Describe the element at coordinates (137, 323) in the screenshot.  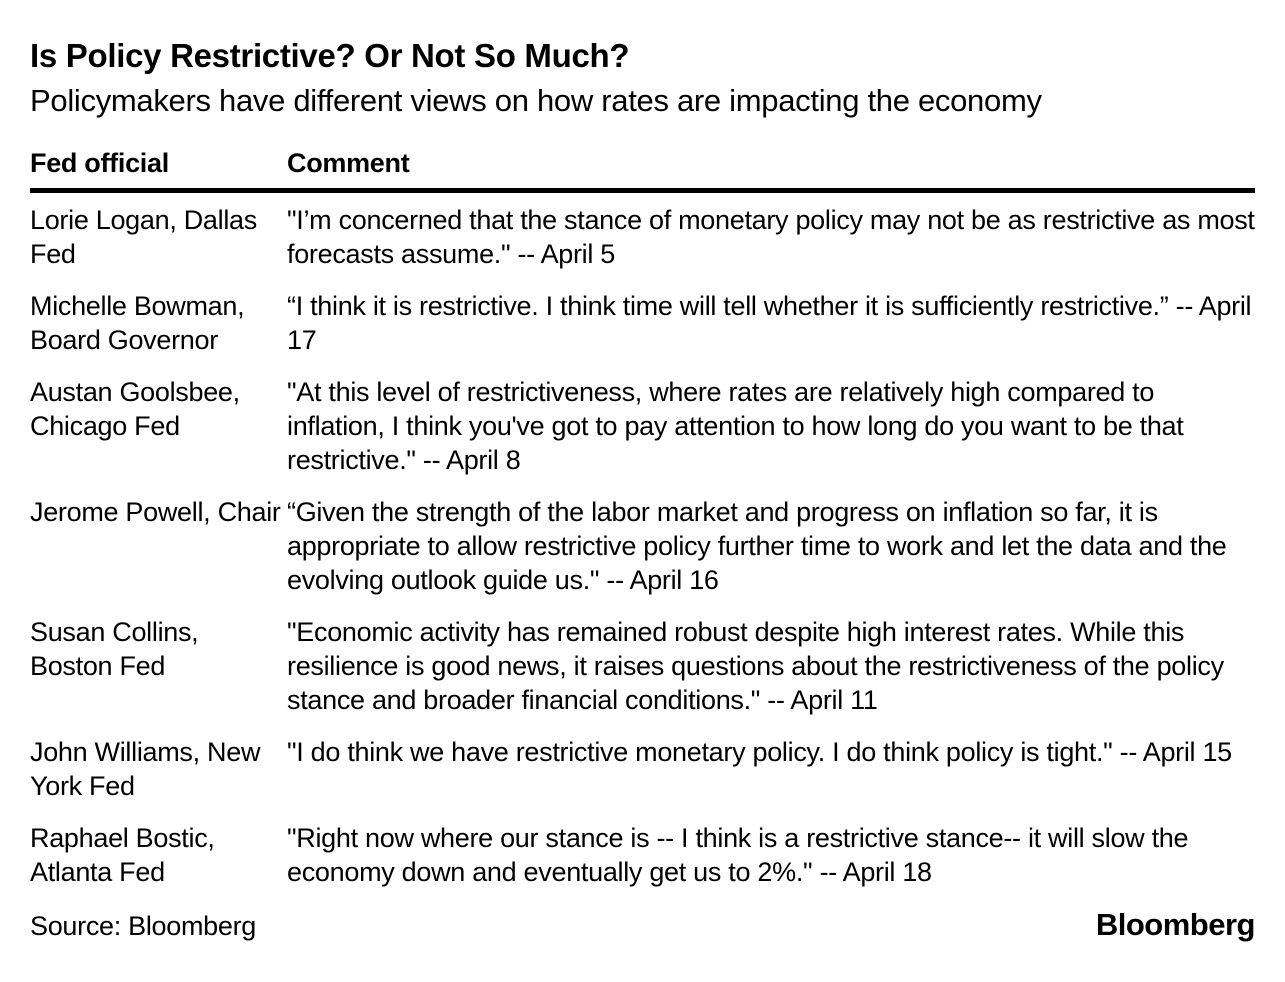
I see `fed-official-name: Michelle Bowman, Board Governor` at that location.